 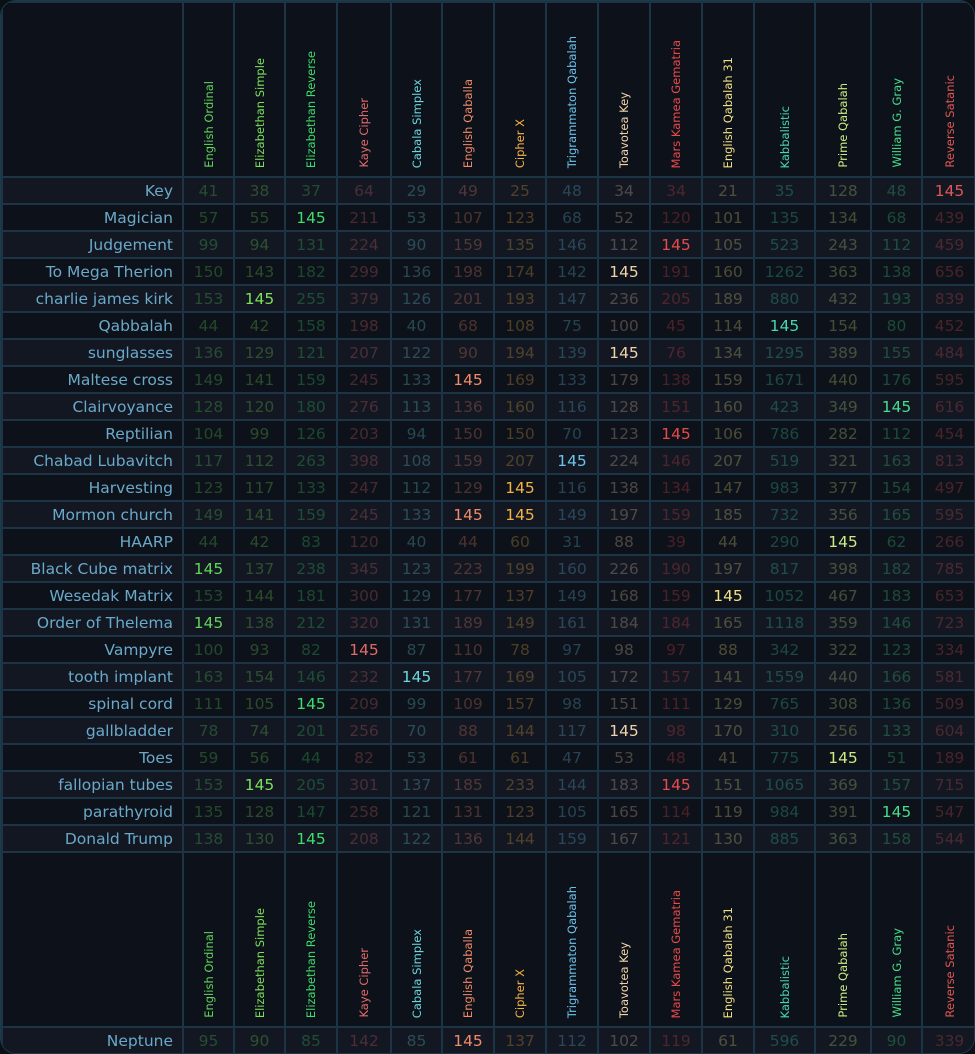 What do you see at coordinates (92, 595) in the screenshot?
I see `row-label: Wesedak Matrix` at bounding box center [92, 595].